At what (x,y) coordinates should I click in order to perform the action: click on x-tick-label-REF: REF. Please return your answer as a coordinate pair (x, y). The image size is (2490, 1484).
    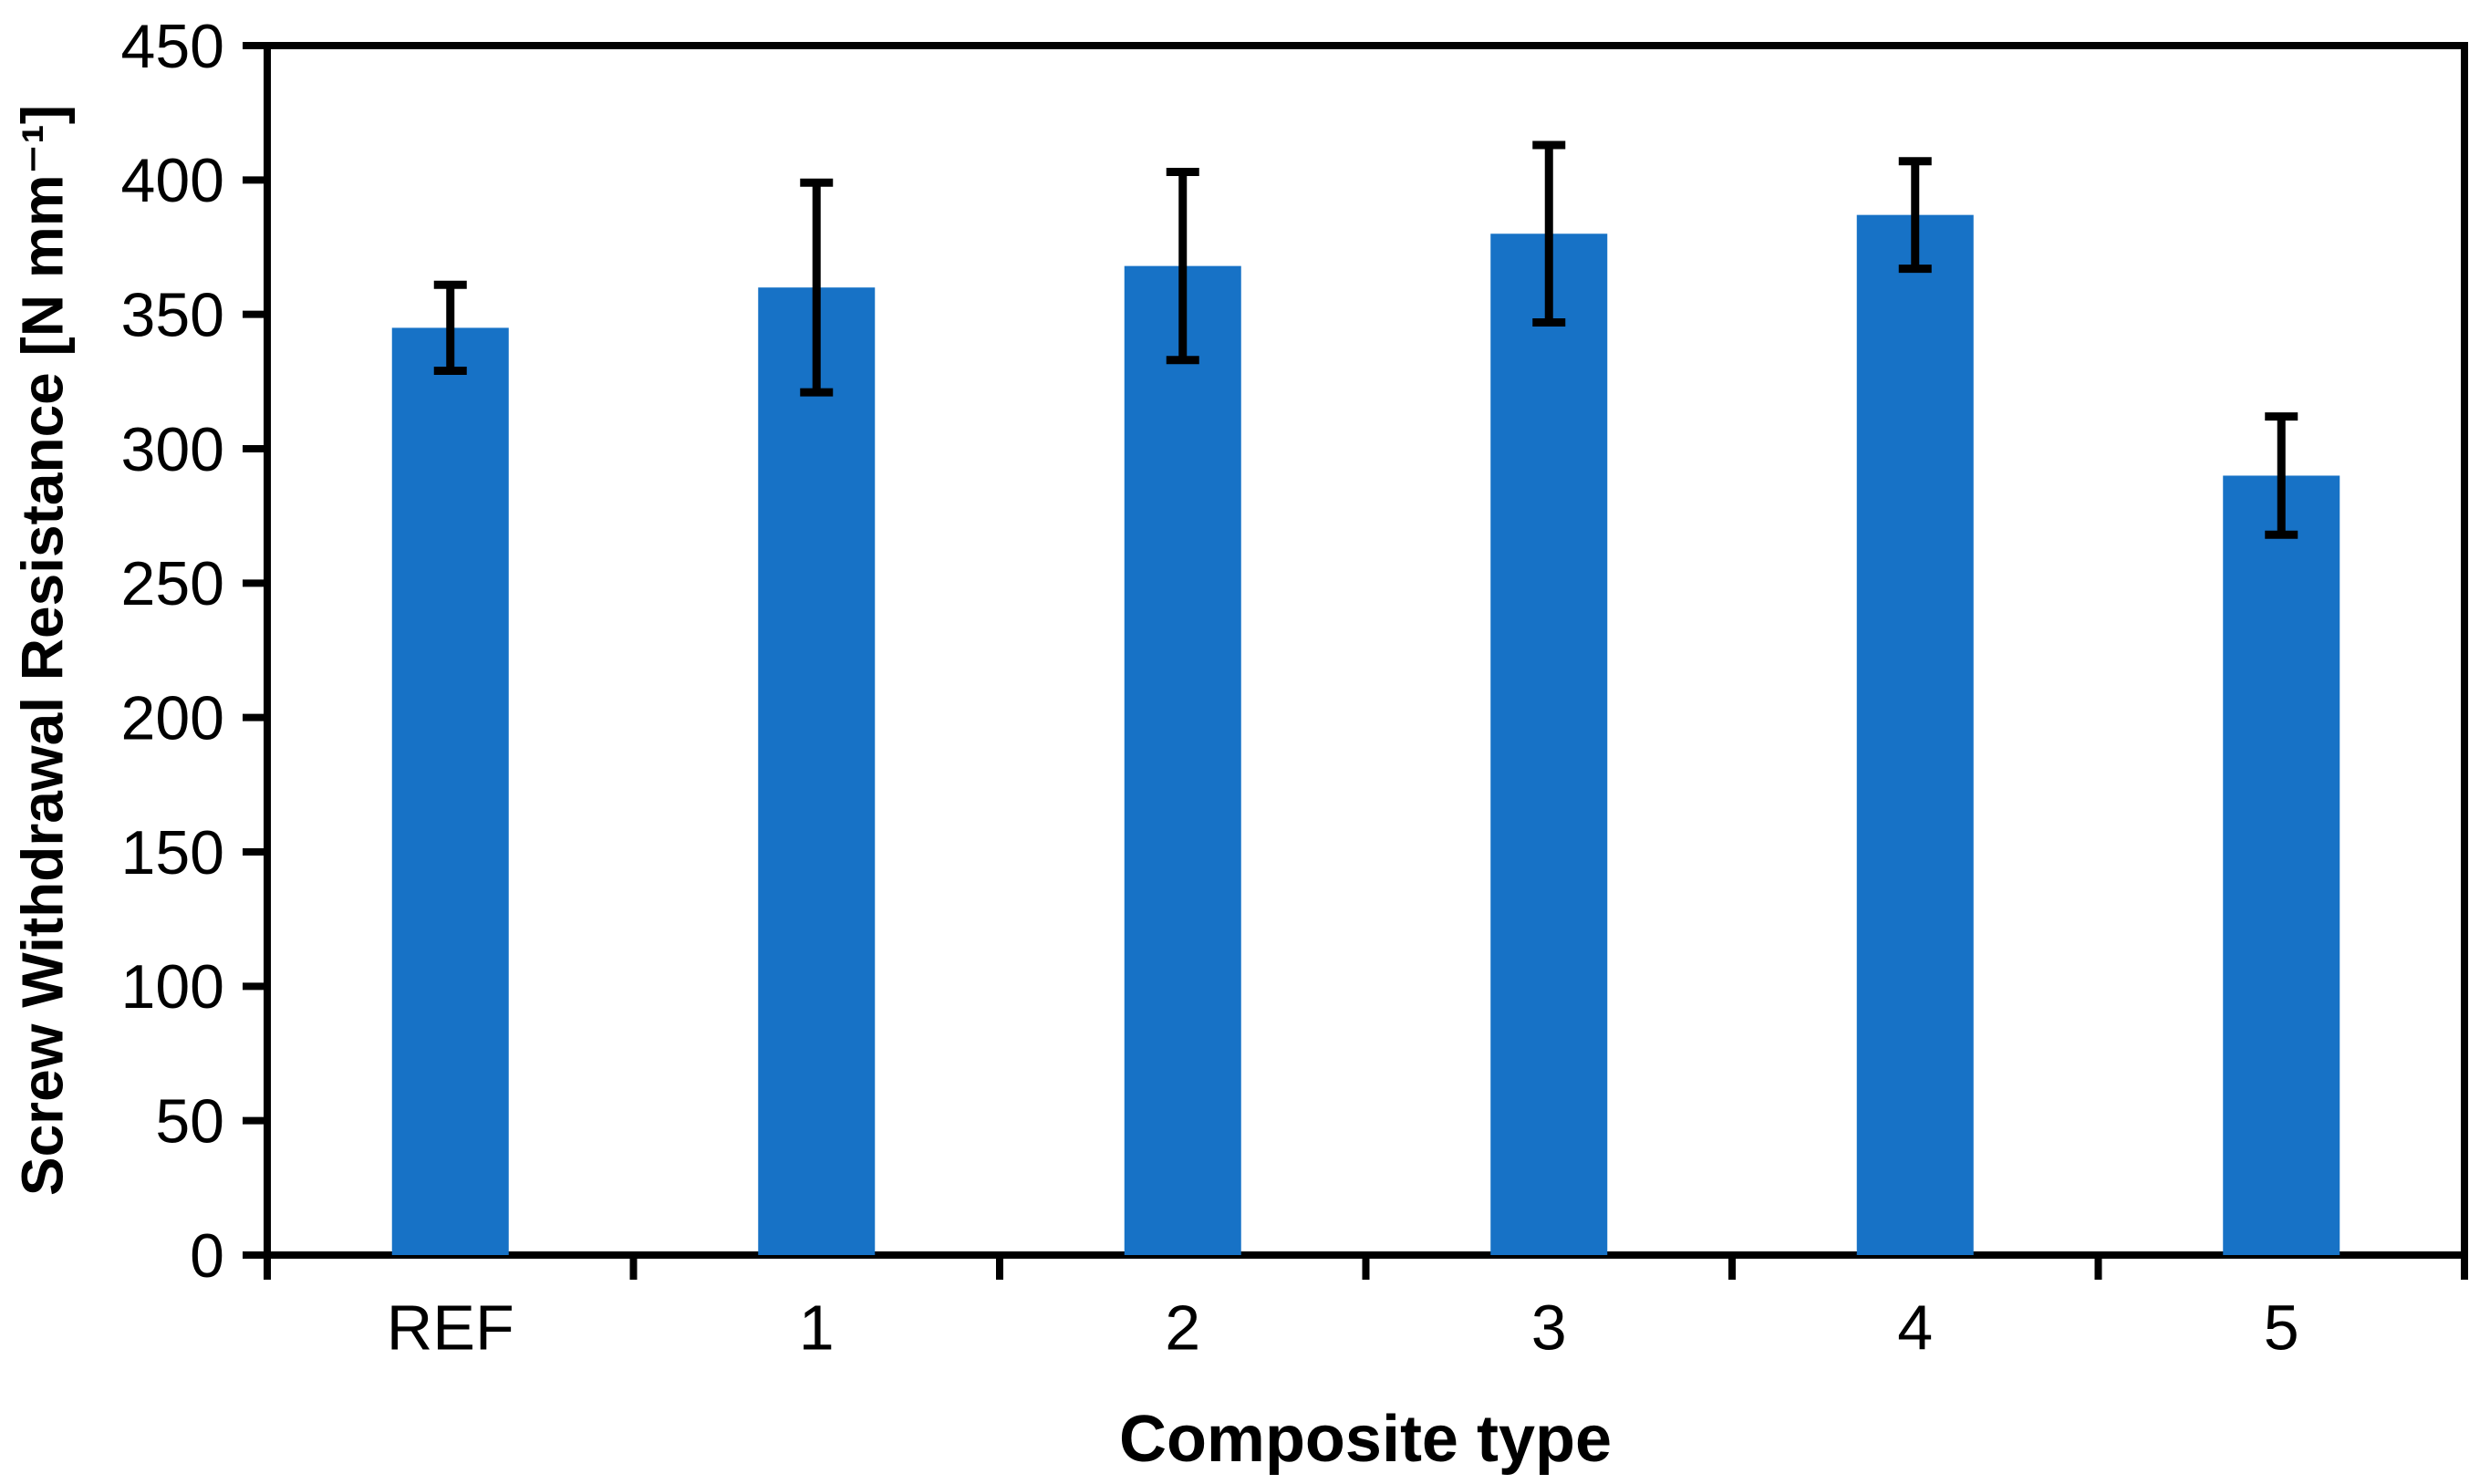
    Looking at the image, I should click on (450, 1328).